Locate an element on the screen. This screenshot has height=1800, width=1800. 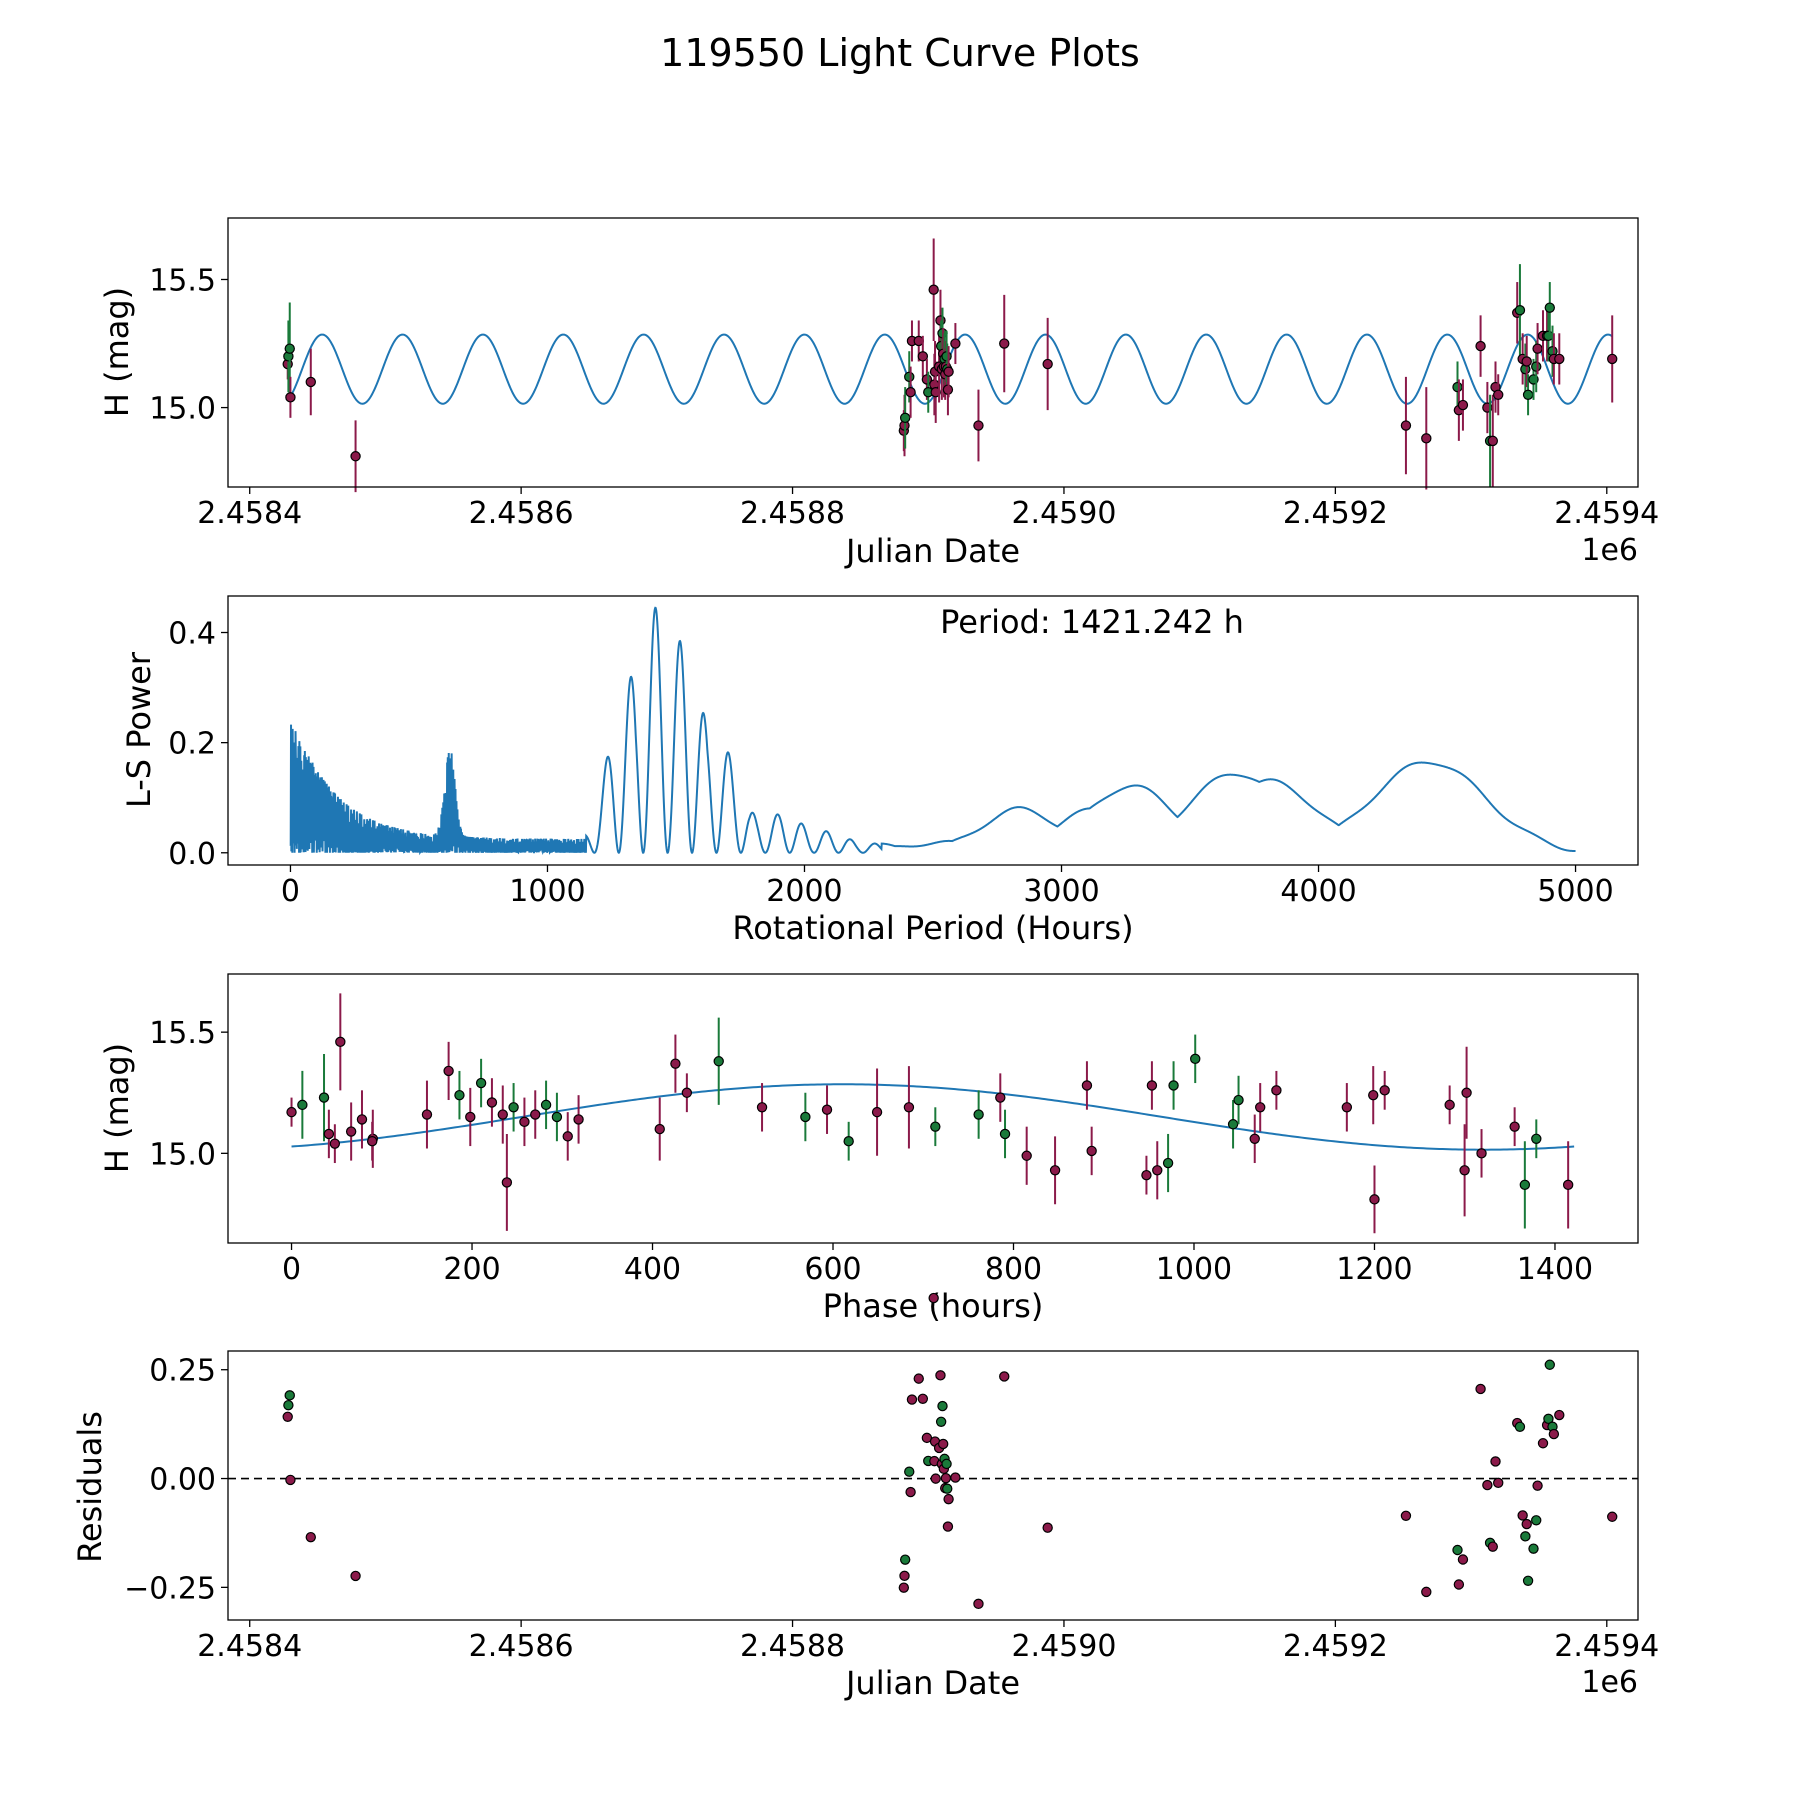
periodogram-ytick-label: 0.4 is located at coordinates (192, 634).